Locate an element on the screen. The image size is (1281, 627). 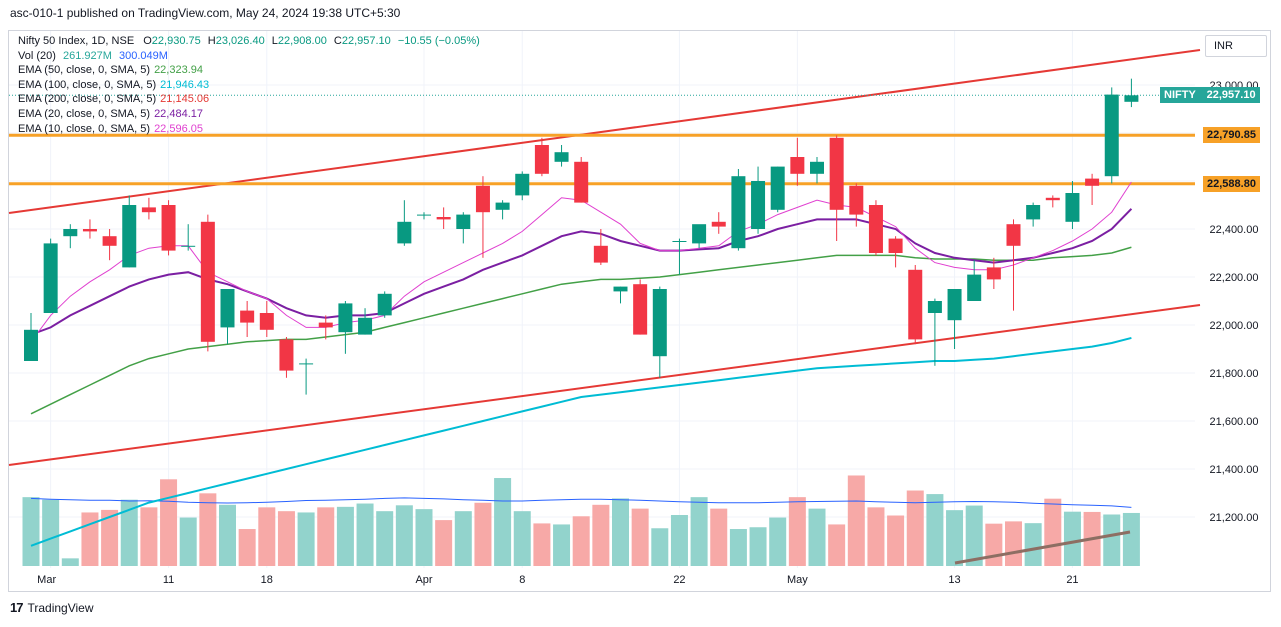
level-upper-value: 22,790.85 is located at coordinates (1231, 135).